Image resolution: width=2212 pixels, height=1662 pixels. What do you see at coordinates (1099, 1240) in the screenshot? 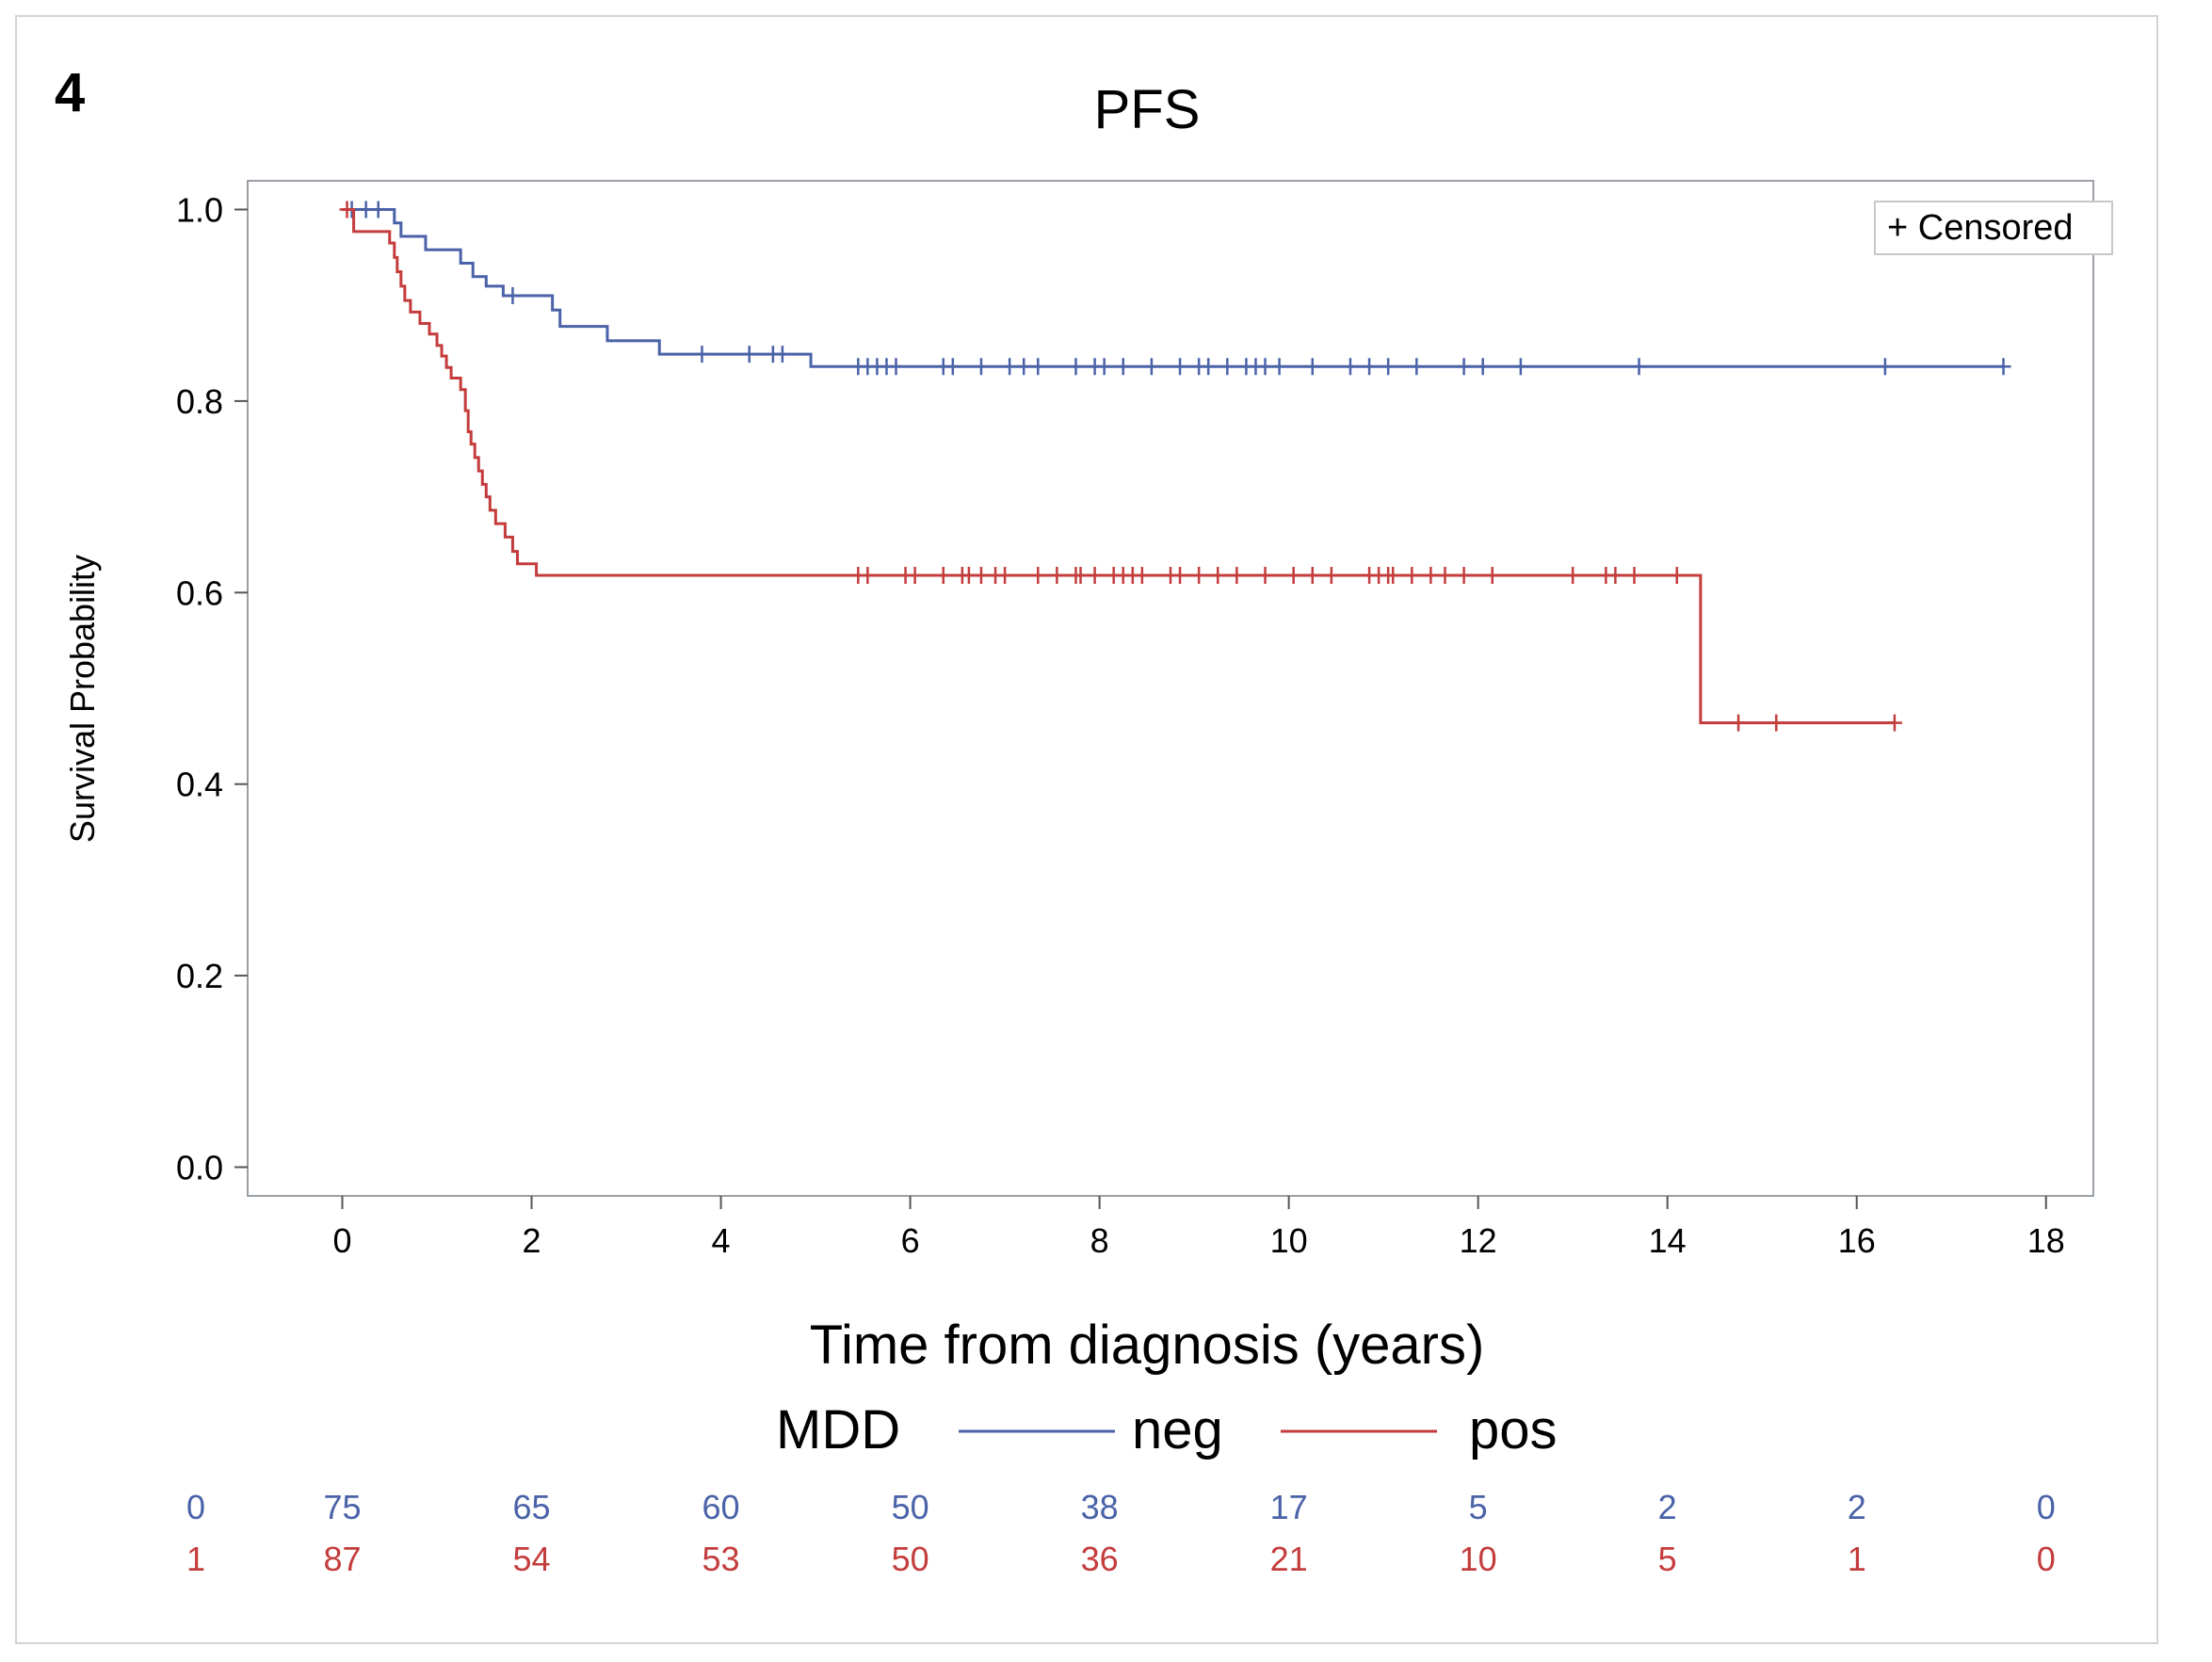
I see `x-tick-label: 8` at bounding box center [1099, 1240].